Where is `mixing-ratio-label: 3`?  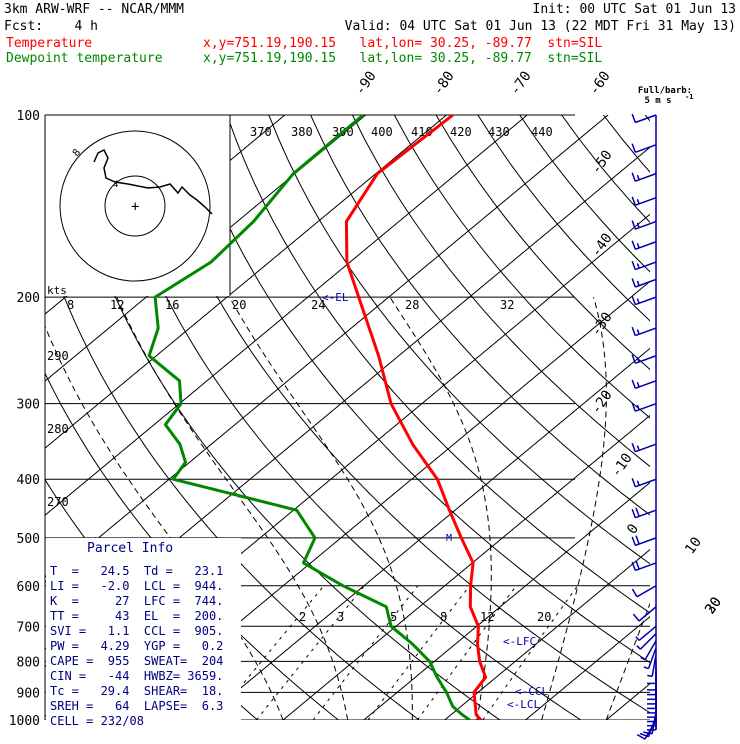 mixing-ratio-label: 3 is located at coordinates (340, 617).